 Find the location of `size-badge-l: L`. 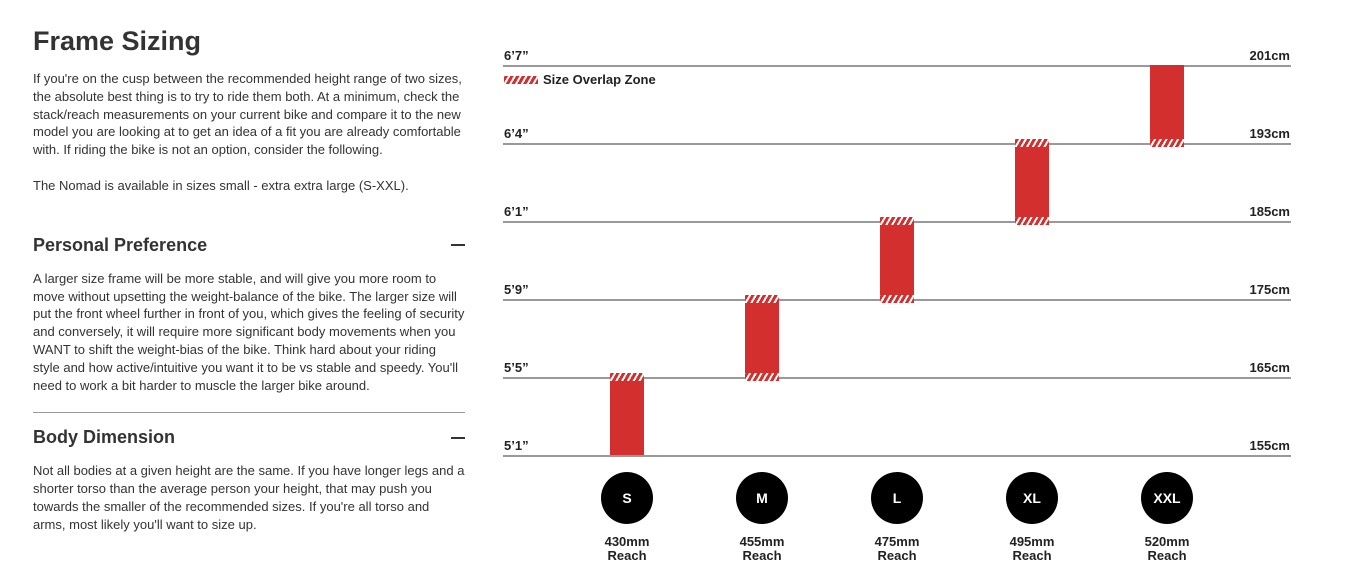

size-badge-l: L is located at coordinates (897, 498).